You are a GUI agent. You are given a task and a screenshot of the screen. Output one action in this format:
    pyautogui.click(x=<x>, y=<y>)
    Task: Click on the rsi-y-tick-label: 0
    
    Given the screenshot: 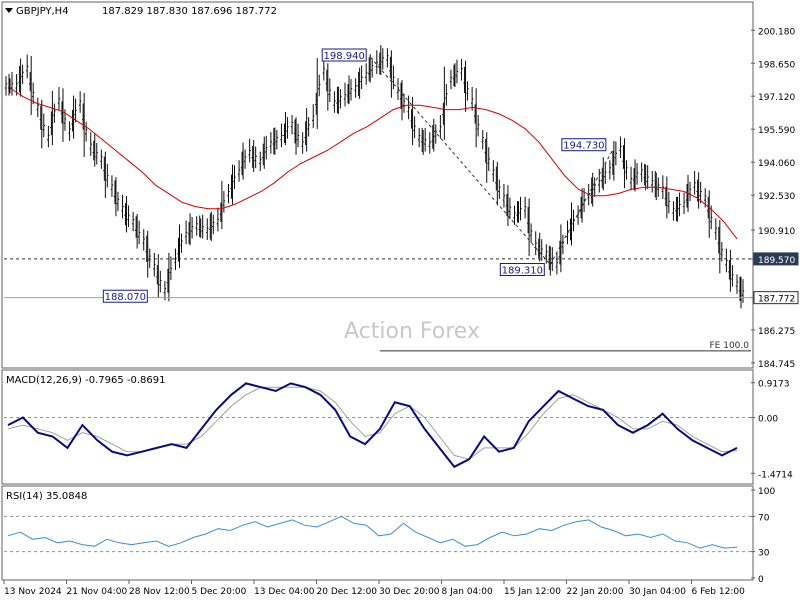 What is the action you would take?
    pyautogui.click(x=761, y=580)
    